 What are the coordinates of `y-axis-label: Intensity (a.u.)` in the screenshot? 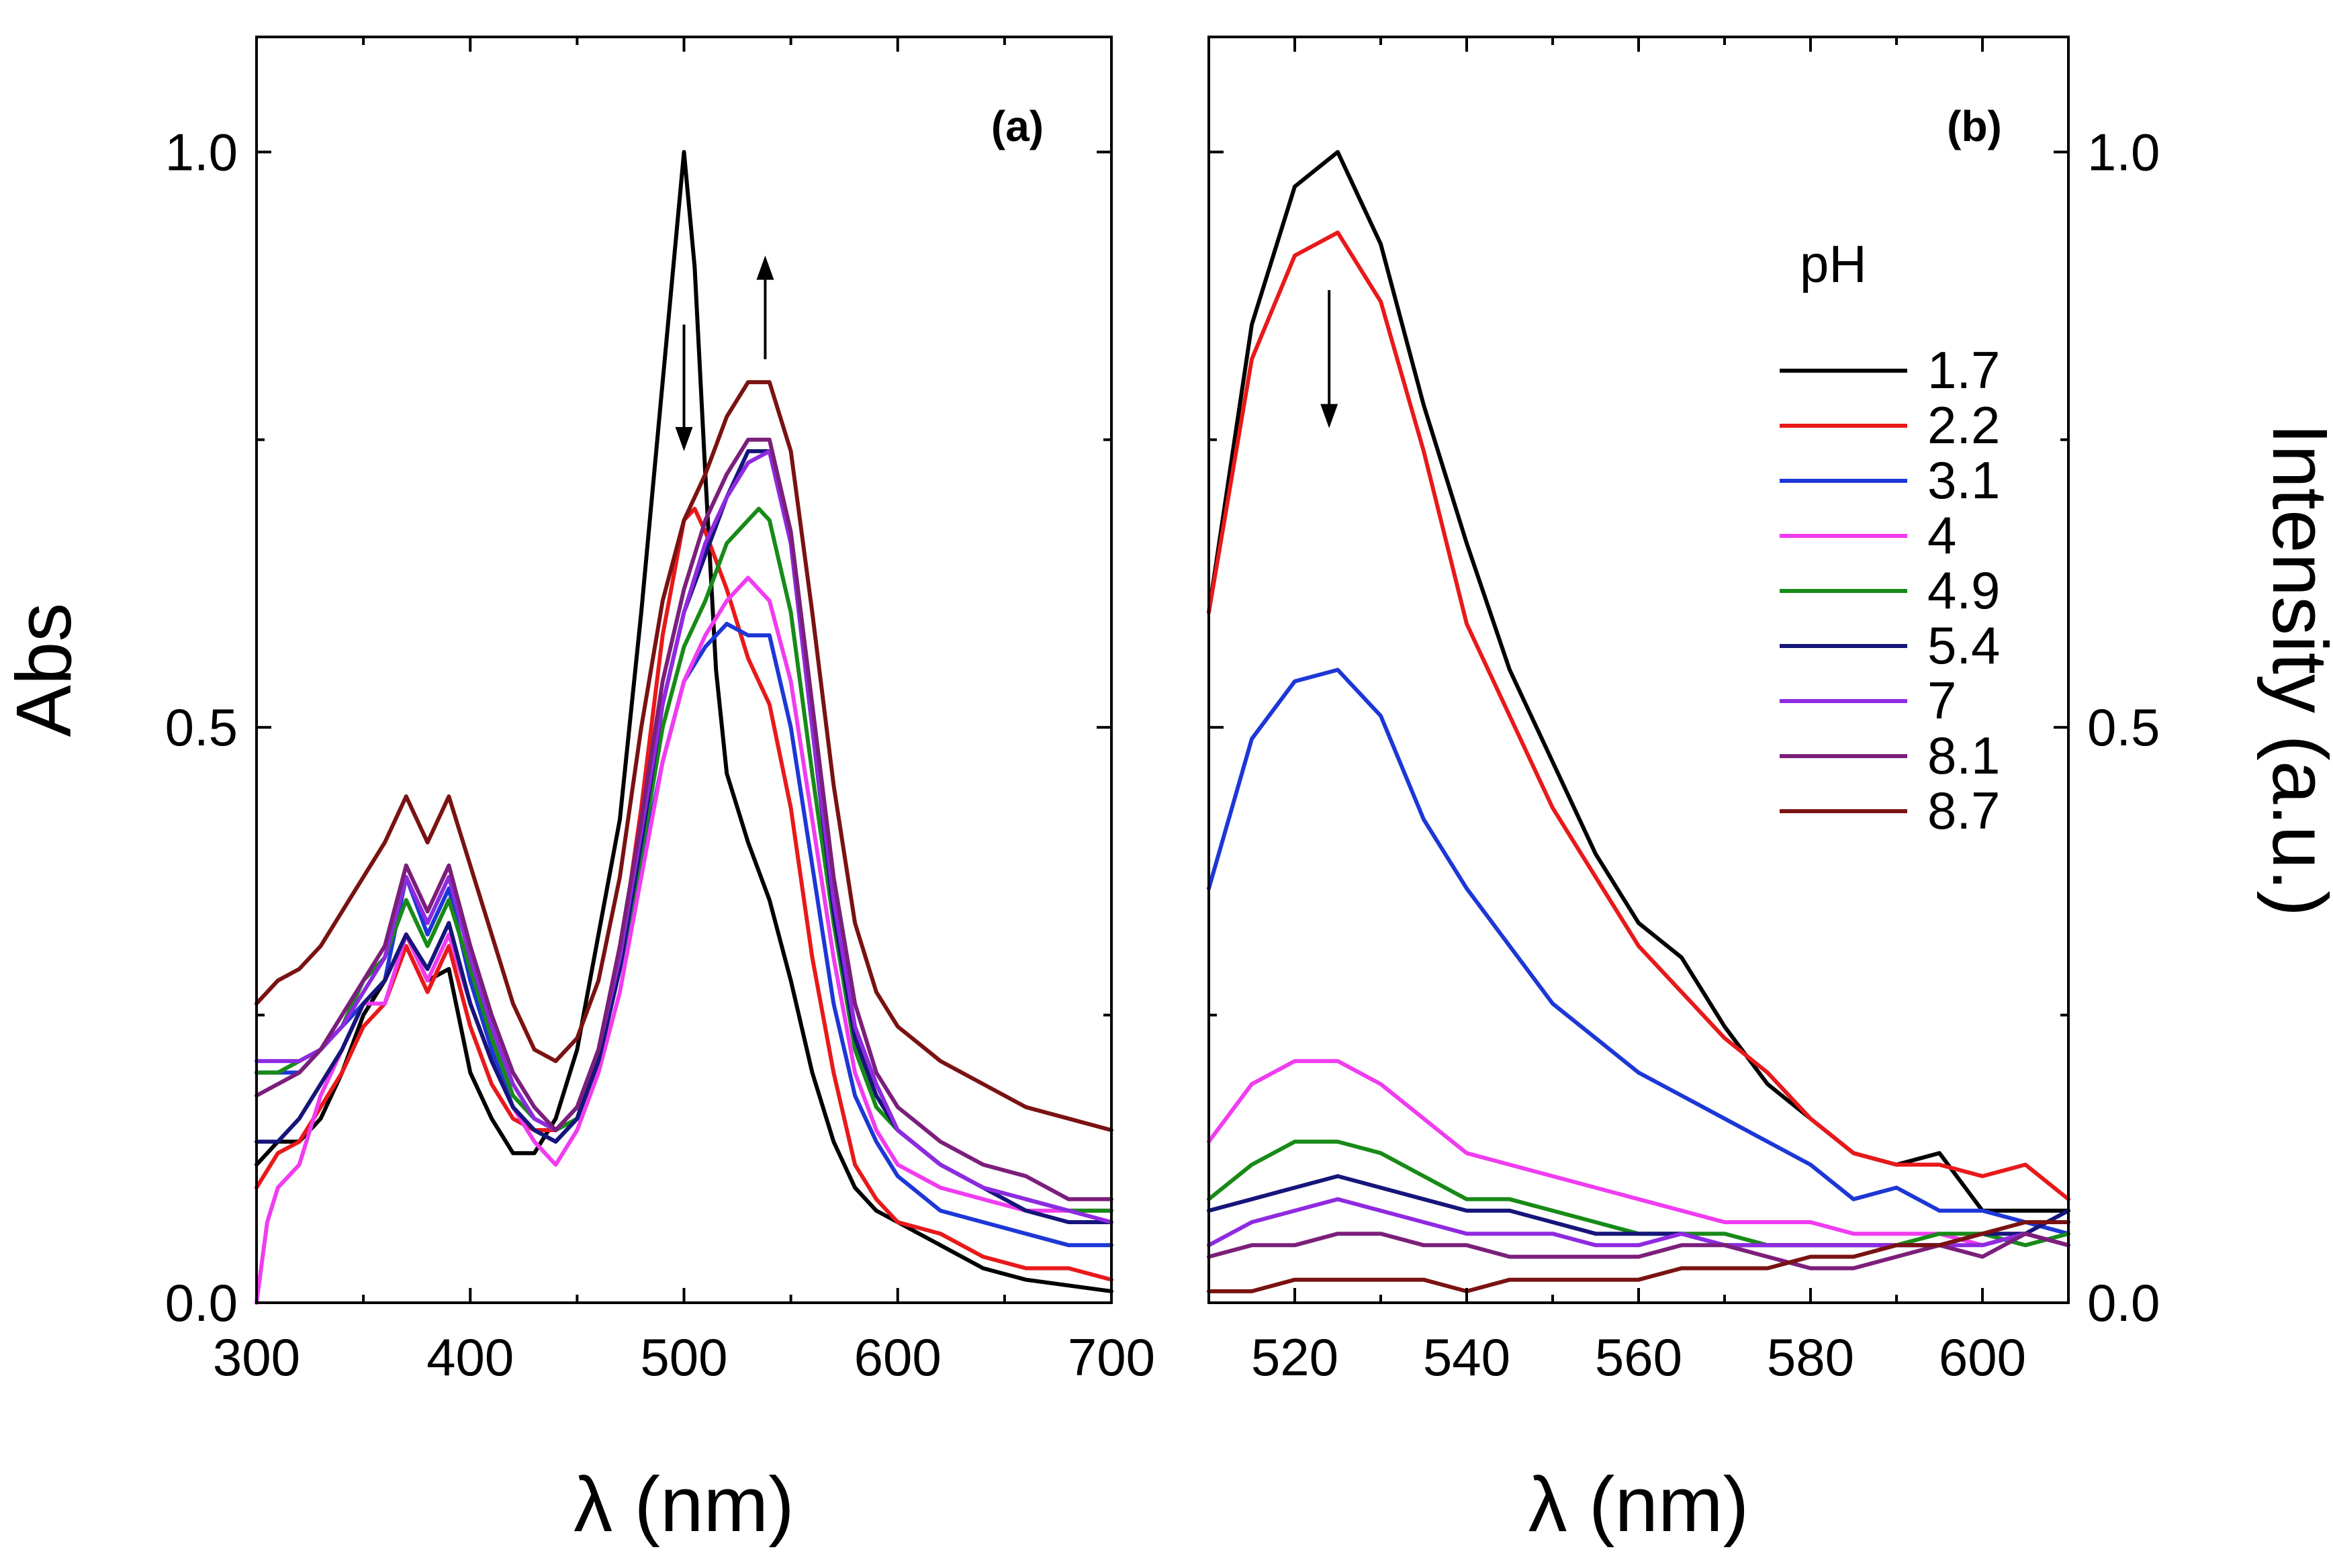 It's located at (2294, 670).